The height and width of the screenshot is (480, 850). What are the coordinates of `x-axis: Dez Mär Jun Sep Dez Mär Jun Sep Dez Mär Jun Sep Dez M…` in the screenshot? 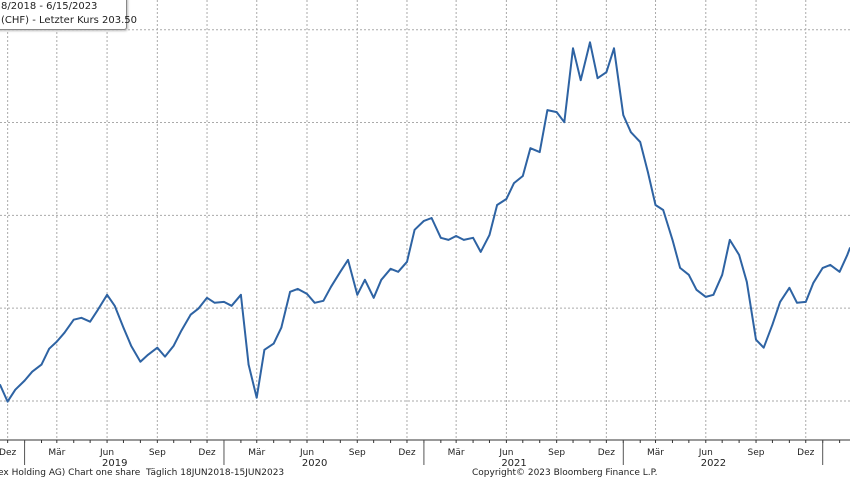 It's located at (425, 454).